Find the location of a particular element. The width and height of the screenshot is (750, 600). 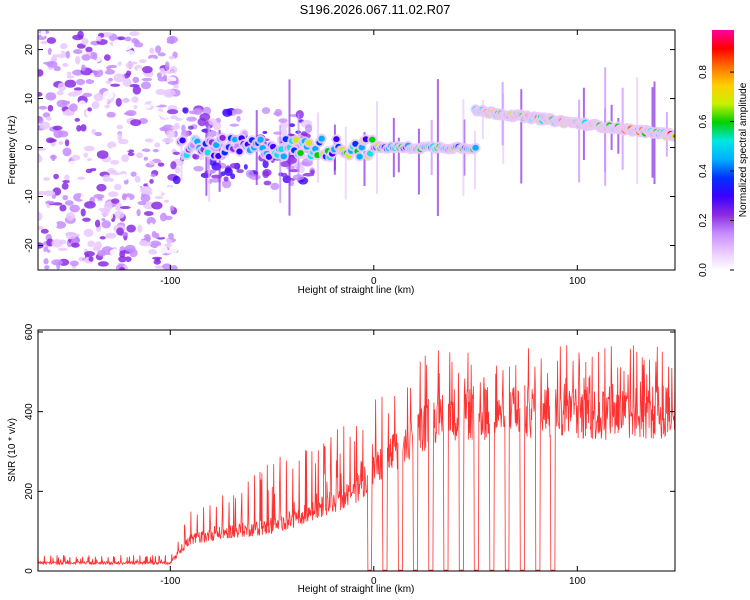

colorbar-tick-label: 0.0 is located at coordinates (703, 270).